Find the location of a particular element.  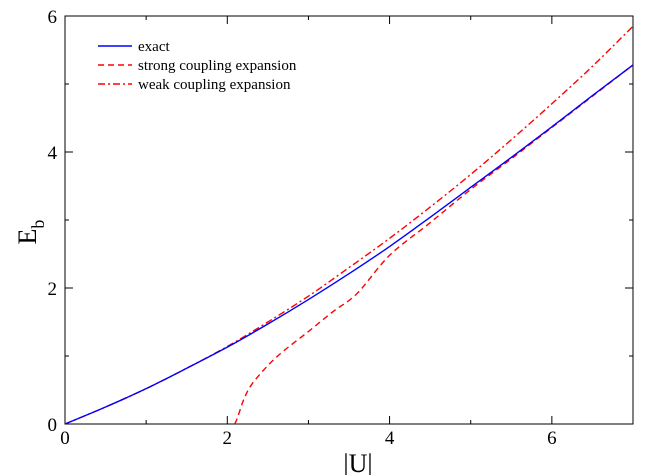

x-axis-title: |U| is located at coordinates (357, 462).